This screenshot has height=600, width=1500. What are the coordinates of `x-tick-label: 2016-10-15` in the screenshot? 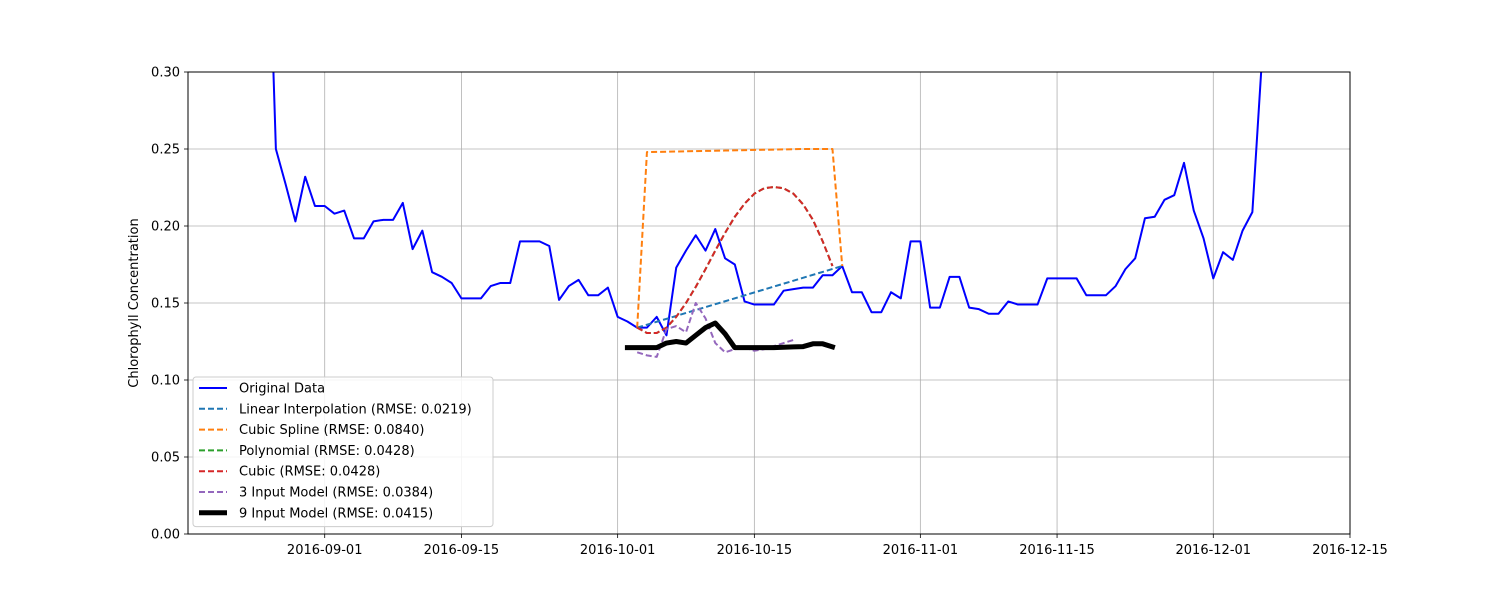 It's located at (755, 550).